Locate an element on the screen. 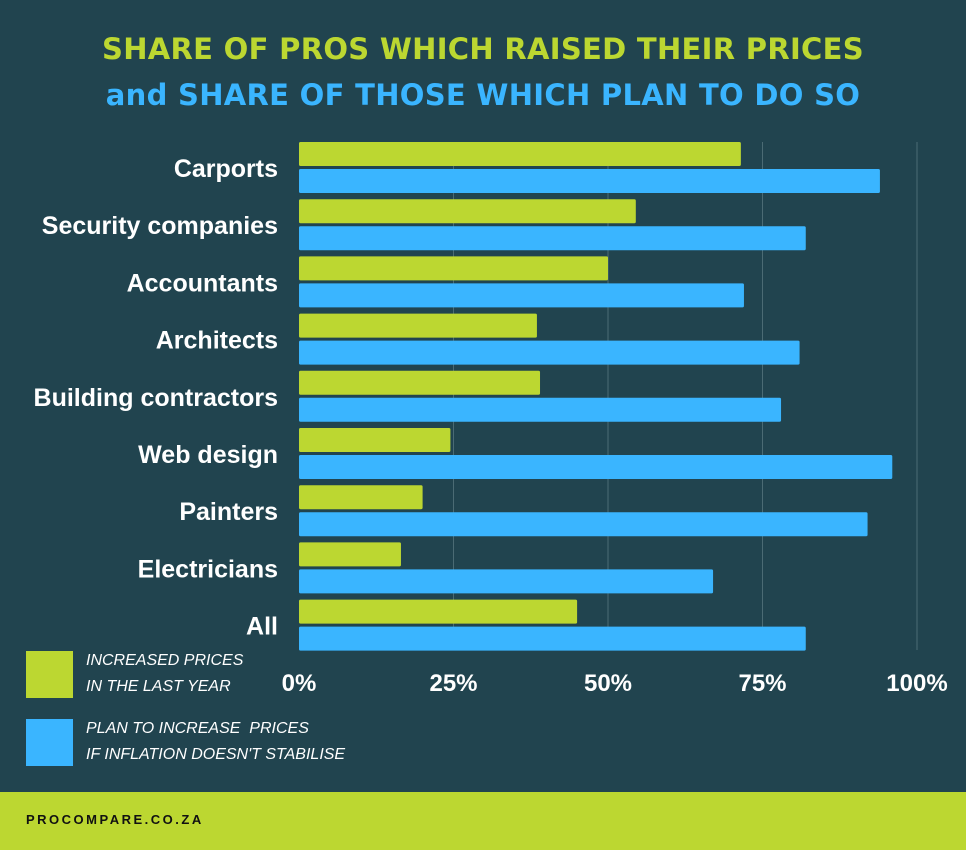 The width and height of the screenshot is (966, 850). legend-label-line: IN THE LAST YEAR is located at coordinates (158, 686).